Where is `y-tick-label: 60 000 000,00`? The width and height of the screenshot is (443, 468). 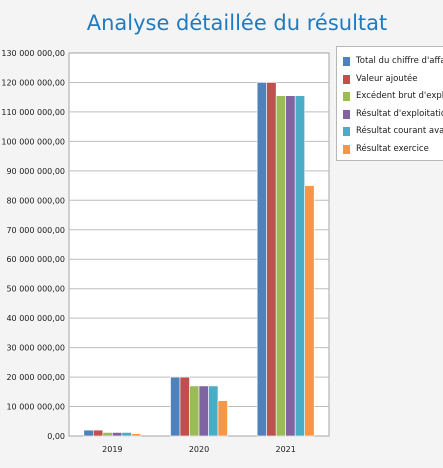
y-tick-label: 60 000 000,00 is located at coordinates (35, 259).